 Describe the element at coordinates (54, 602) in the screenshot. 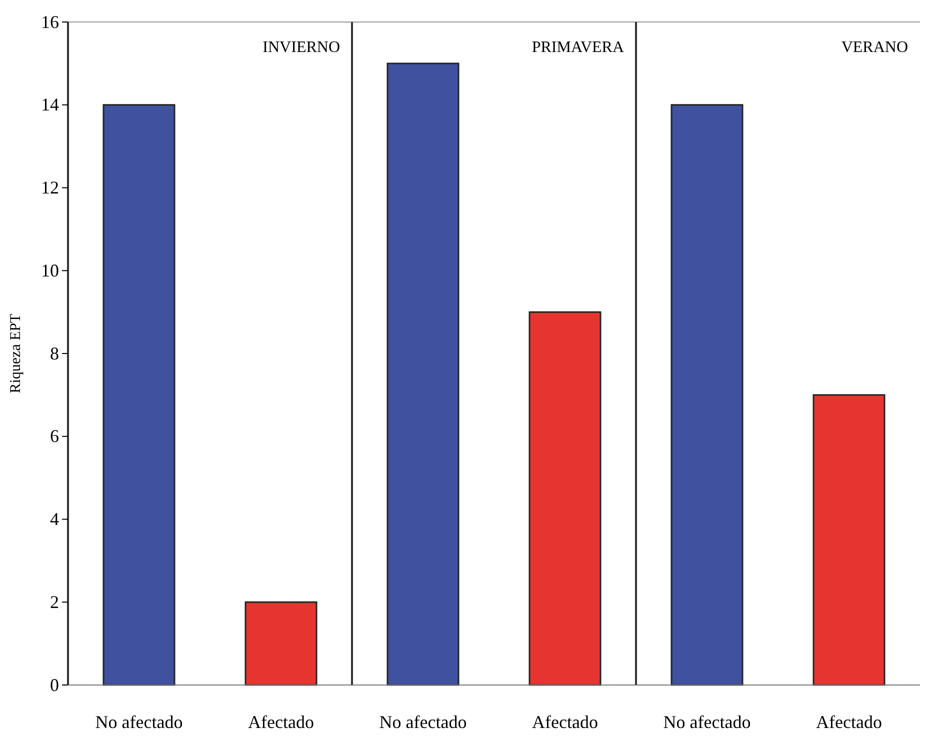

I see `y-tick-label: 2` at that location.